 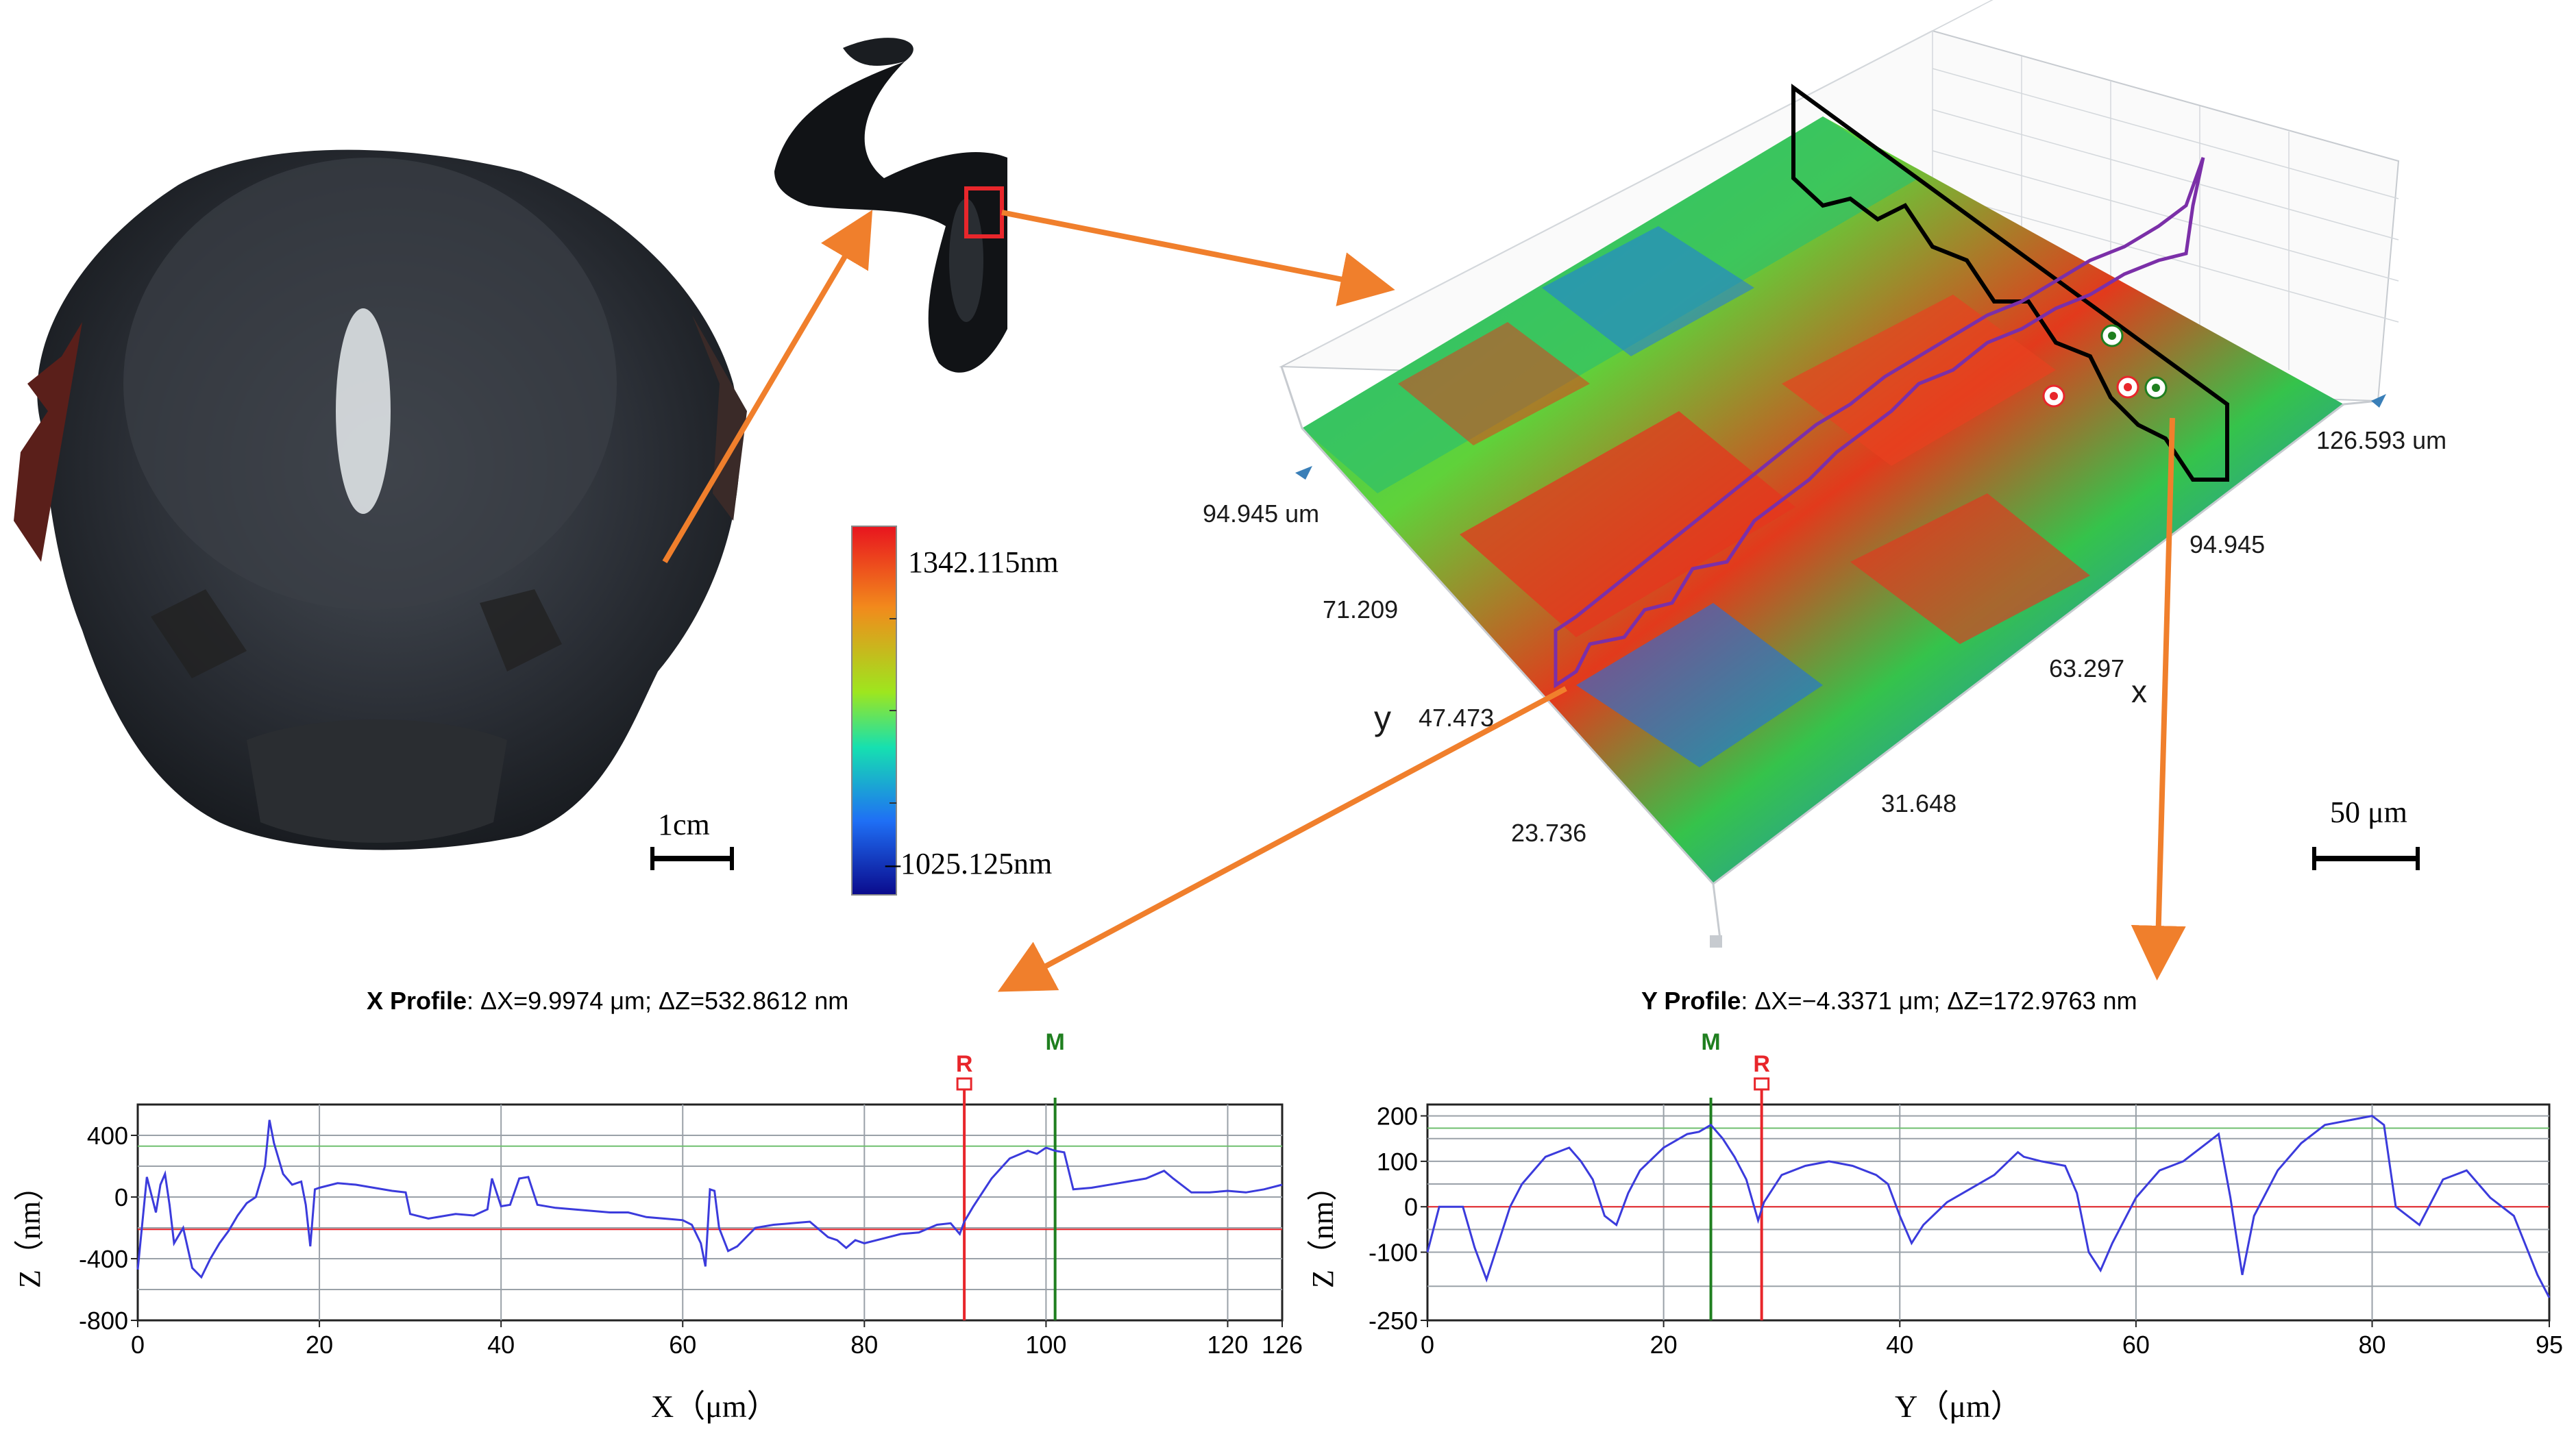 I want to click on x-profile-title: X Profile: ΔX=9.9974 μm; ΔZ=532.8612 nm, so click(x=608, y=1001).